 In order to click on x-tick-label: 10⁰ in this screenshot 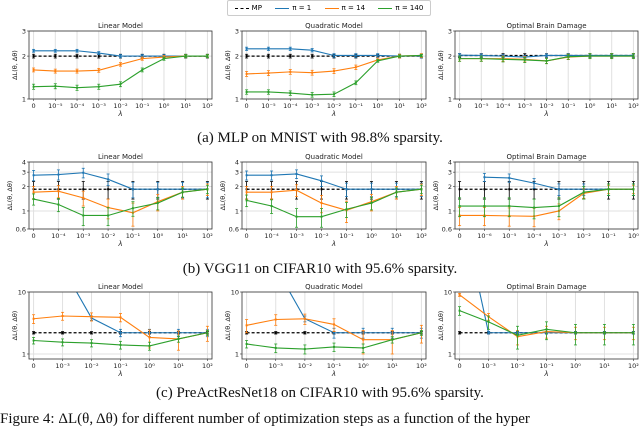, I will do `click(371, 236)`.